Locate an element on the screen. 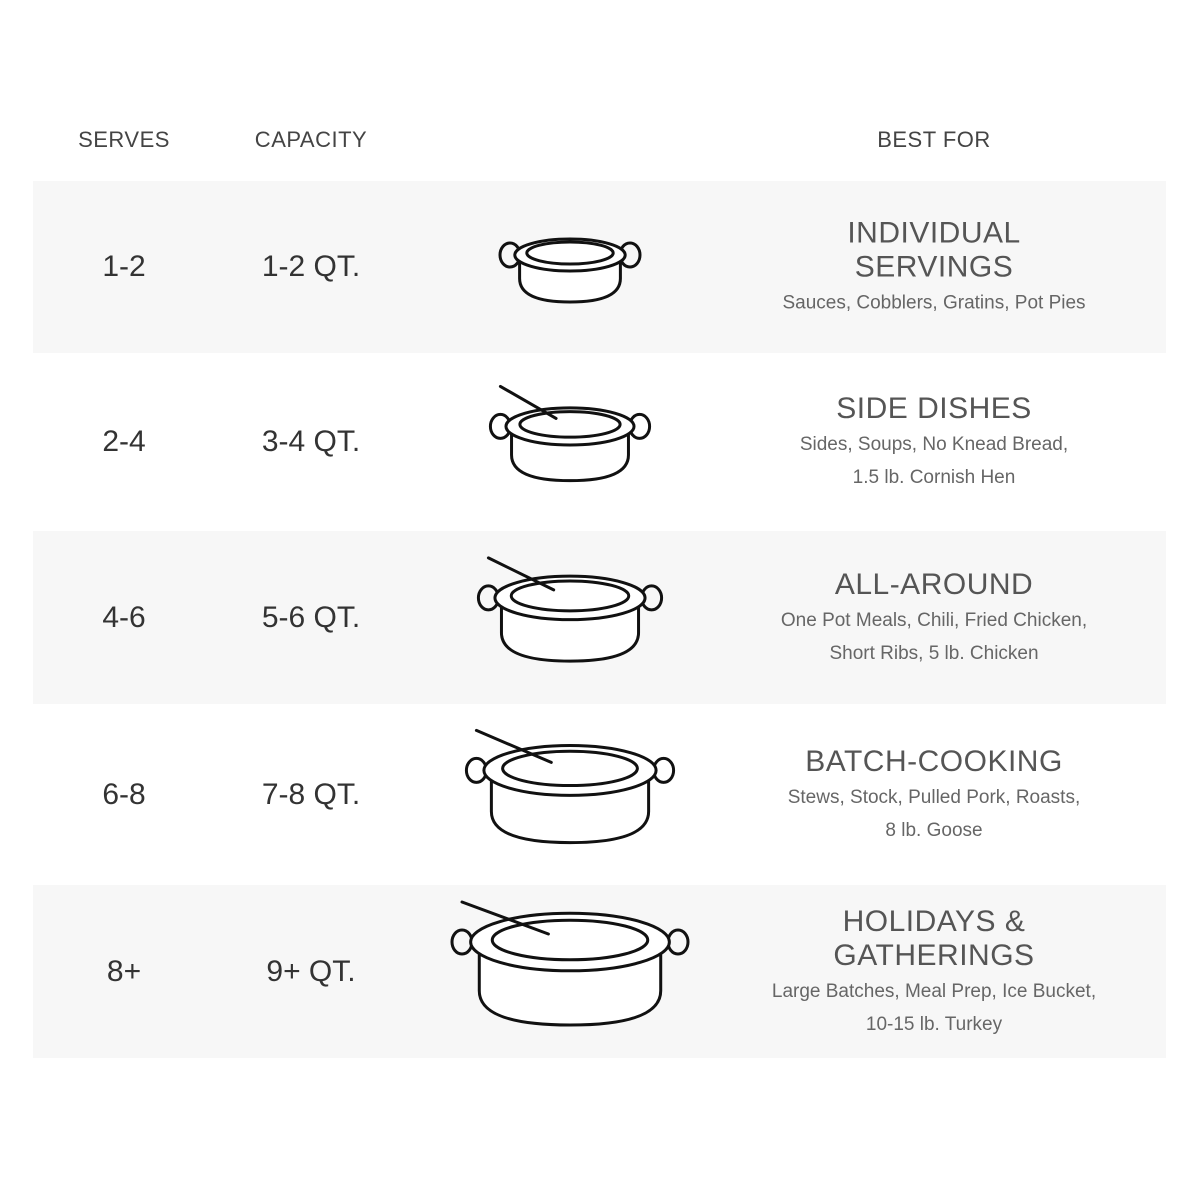 The width and height of the screenshot is (1200, 1200). serves-value: 1-2 is located at coordinates (124, 266).